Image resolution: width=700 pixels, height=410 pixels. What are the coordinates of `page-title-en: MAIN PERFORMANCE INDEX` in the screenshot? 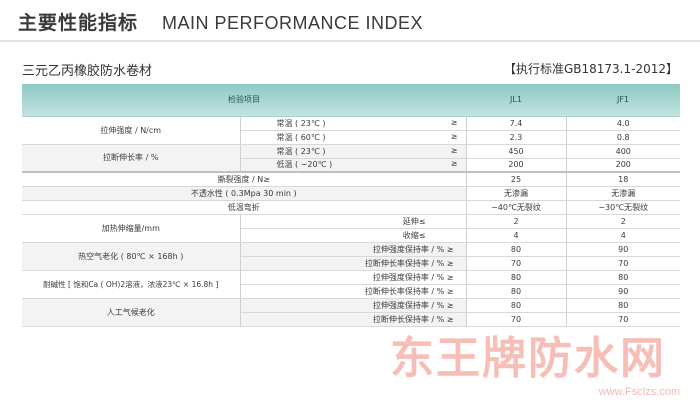 It's located at (293, 23).